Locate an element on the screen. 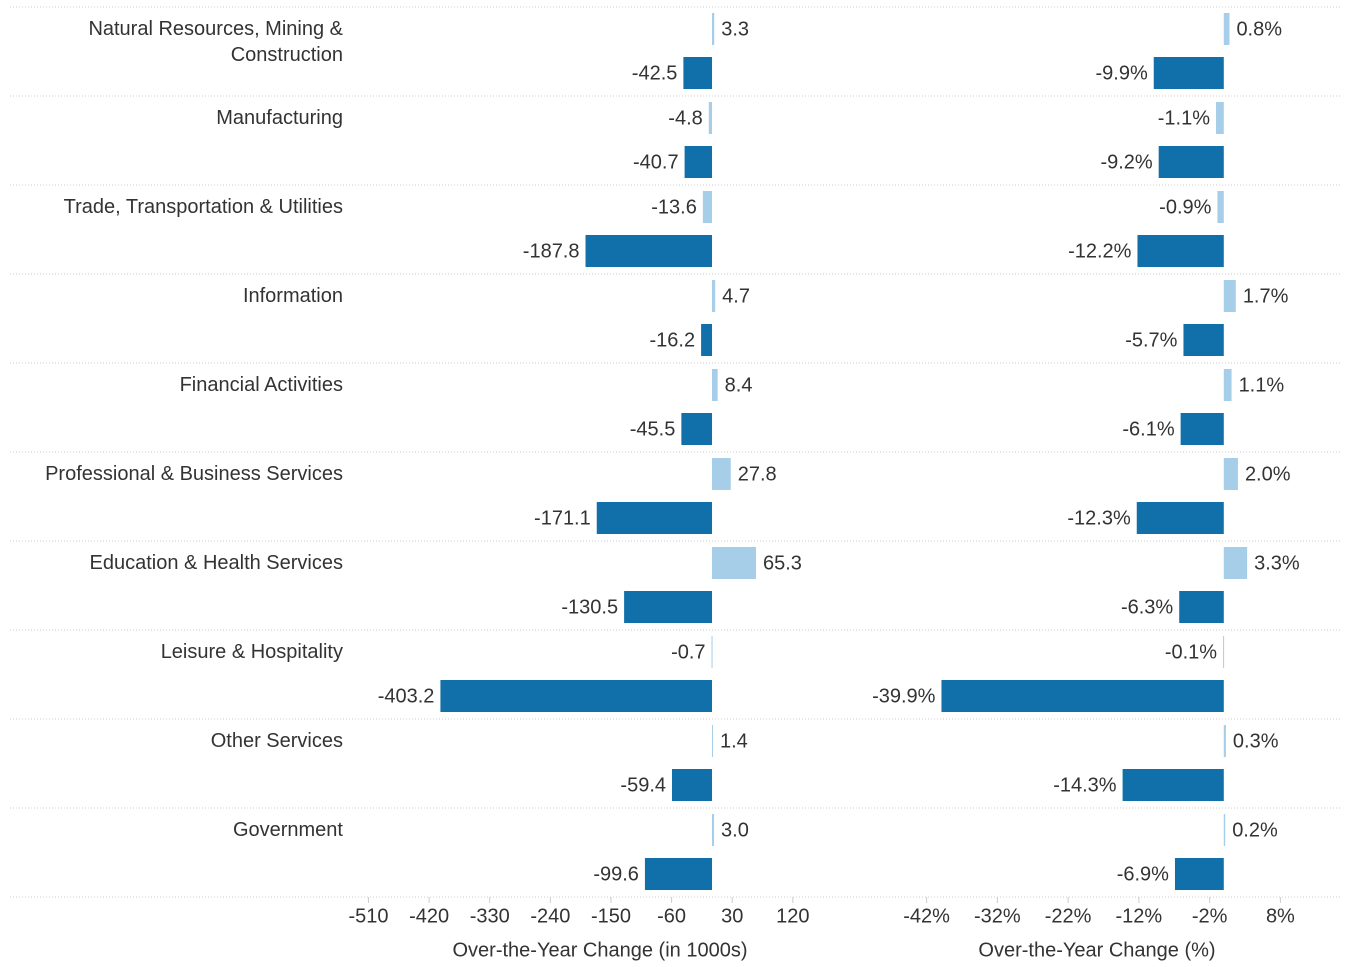 The image size is (1346, 967). value-label: -45.5 is located at coordinates (653, 429).